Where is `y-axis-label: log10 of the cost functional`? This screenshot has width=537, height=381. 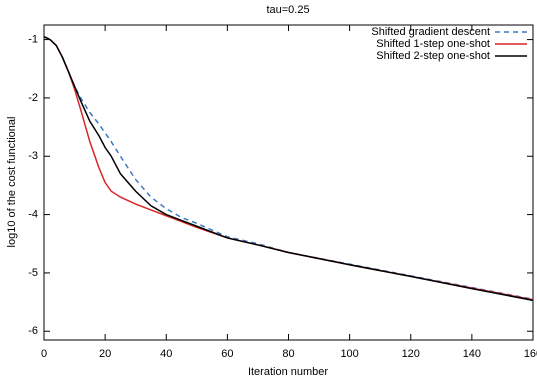 y-axis-label: log10 of the cost functional is located at coordinates (12, 182).